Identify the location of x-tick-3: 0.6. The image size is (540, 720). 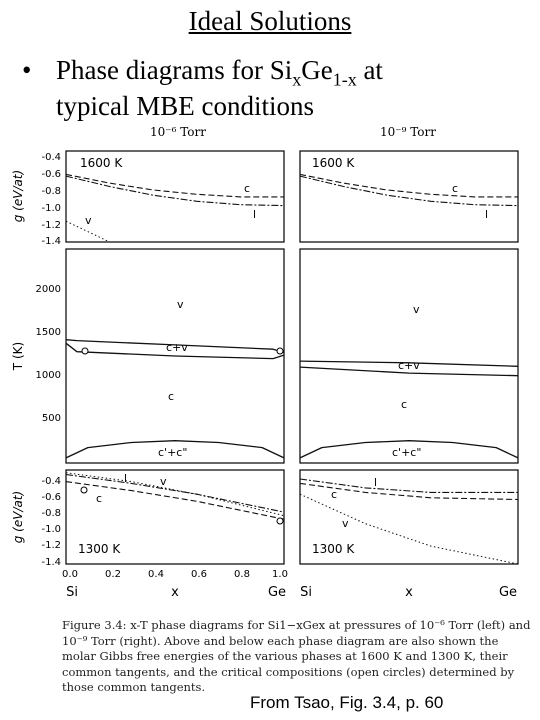
(199, 574).